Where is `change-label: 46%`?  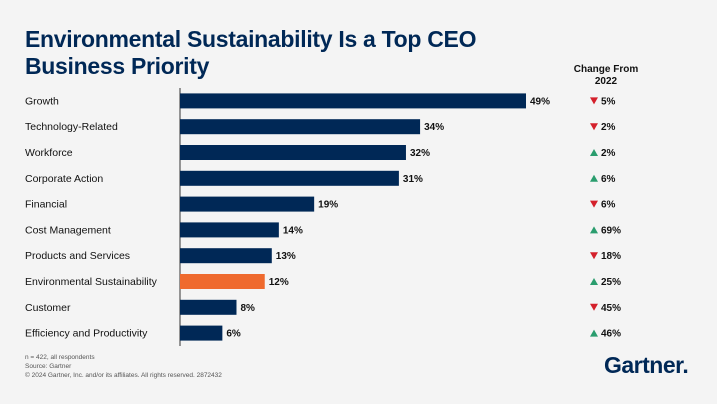
change-label: 46% is located at coordinates (611, 334).